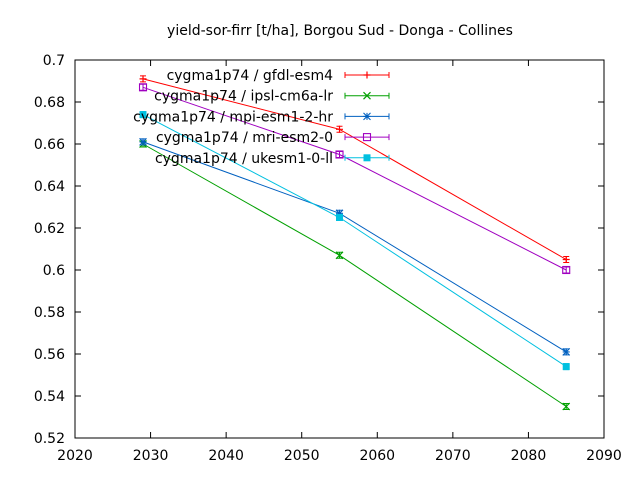  What do you see at coordinates (604, 456) in the screenshot?
I see `x-tick-label: 2090` at bounding box center [604, 456].